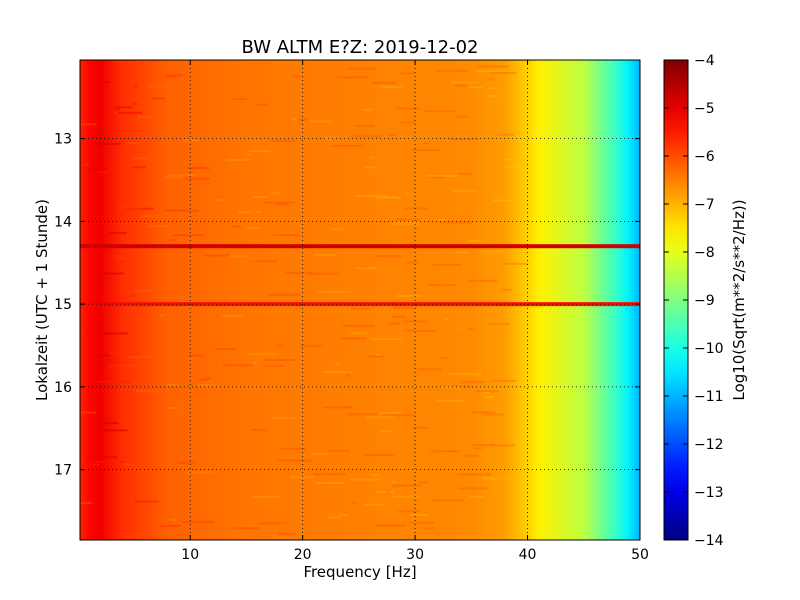 Image resolution: width=800 pixels, height=600 pixels. I want to click on colorbar-tick-label: −13, so click(709, 493).